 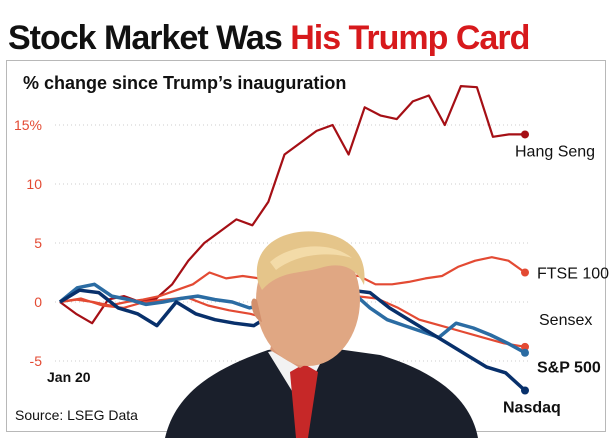 What do you see at coordinates (565, 320) in the screenshot?
I see `series-label-sensex: Sensex` at bounding box center [565, 320].